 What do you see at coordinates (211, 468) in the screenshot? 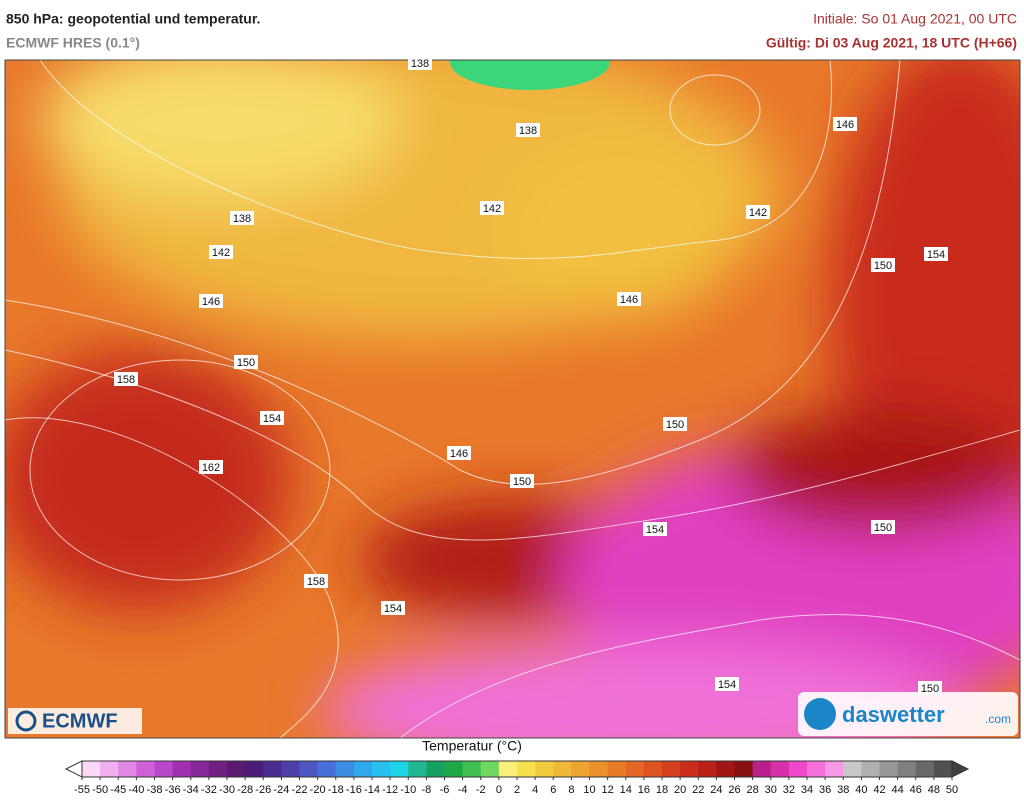
I see `contour-label: 162` at bounding box center [211, 468].